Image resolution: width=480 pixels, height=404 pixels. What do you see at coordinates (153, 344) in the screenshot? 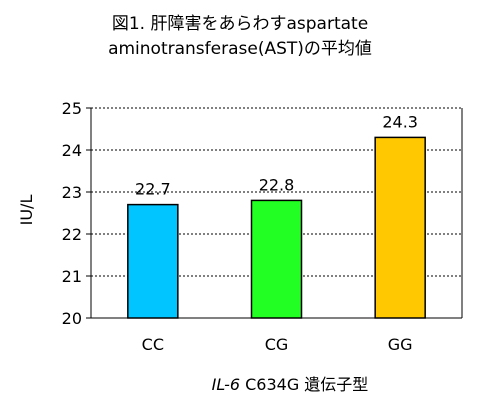
I see `x-tick-label: CC` at bounding box center [153, 344].